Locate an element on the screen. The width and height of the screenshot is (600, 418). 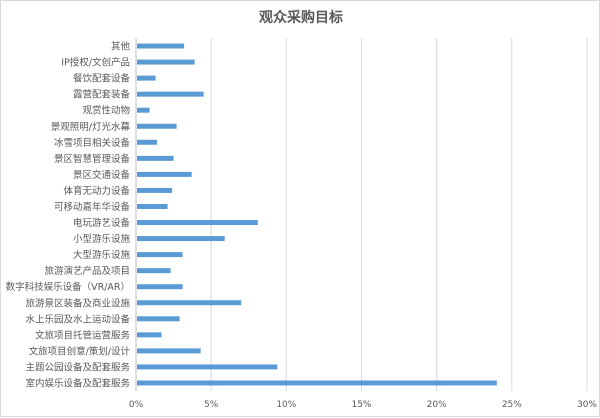
value-axis: 0% 5% 10% 15% 20% 25% 30% is located at coordinates (363, 405).